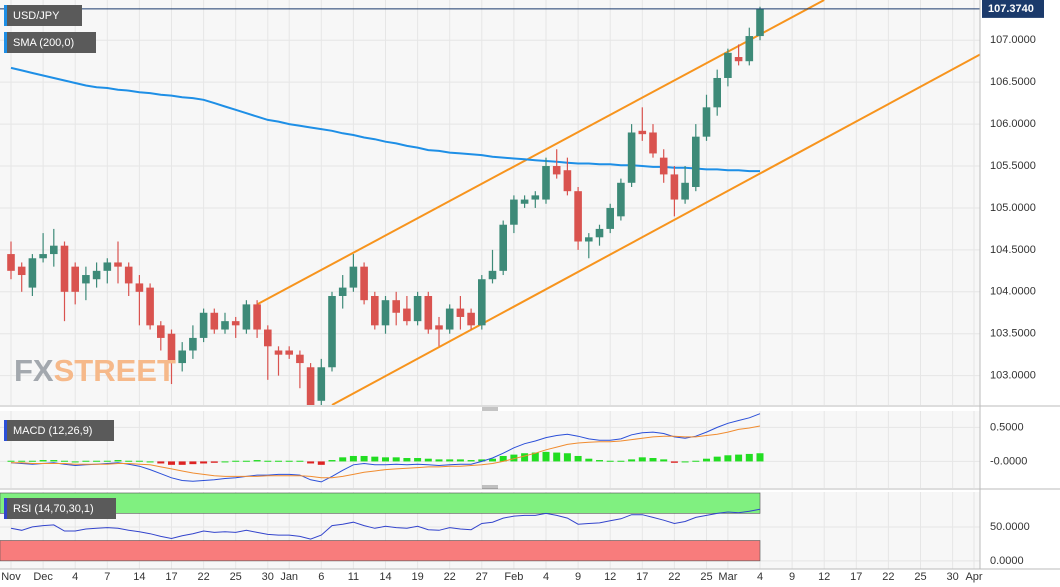 This screenshot has width=1060, height=587. I want to click on y-tick-label: 104.0000, so click(1013, 292).